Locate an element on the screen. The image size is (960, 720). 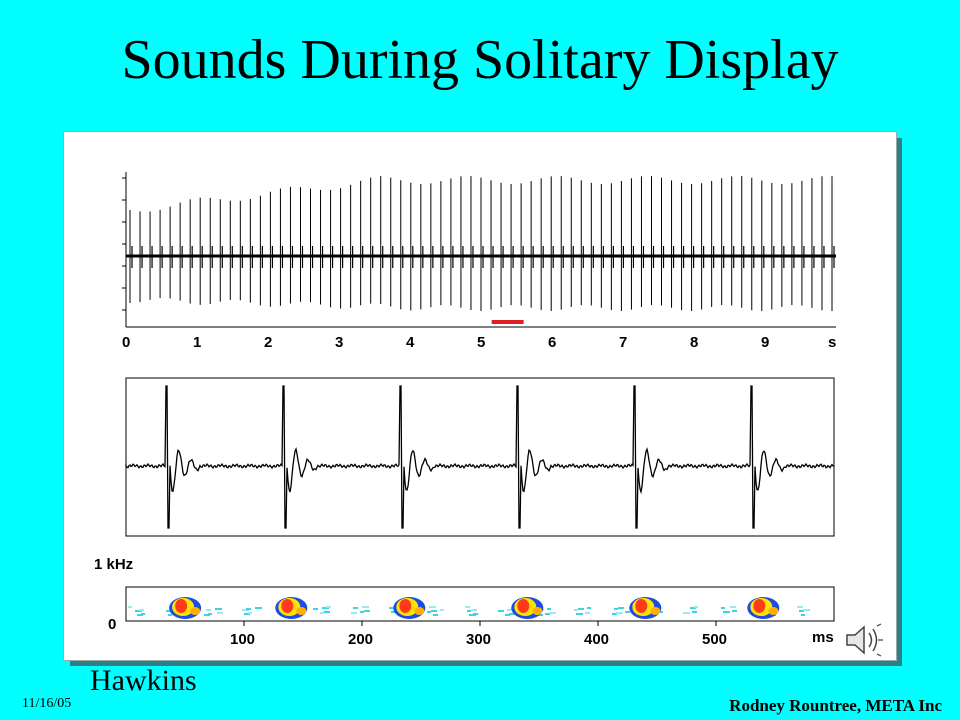
spectrogram-x-ticks: 100 200 300 400 500 is located at coordinates (478, 634).